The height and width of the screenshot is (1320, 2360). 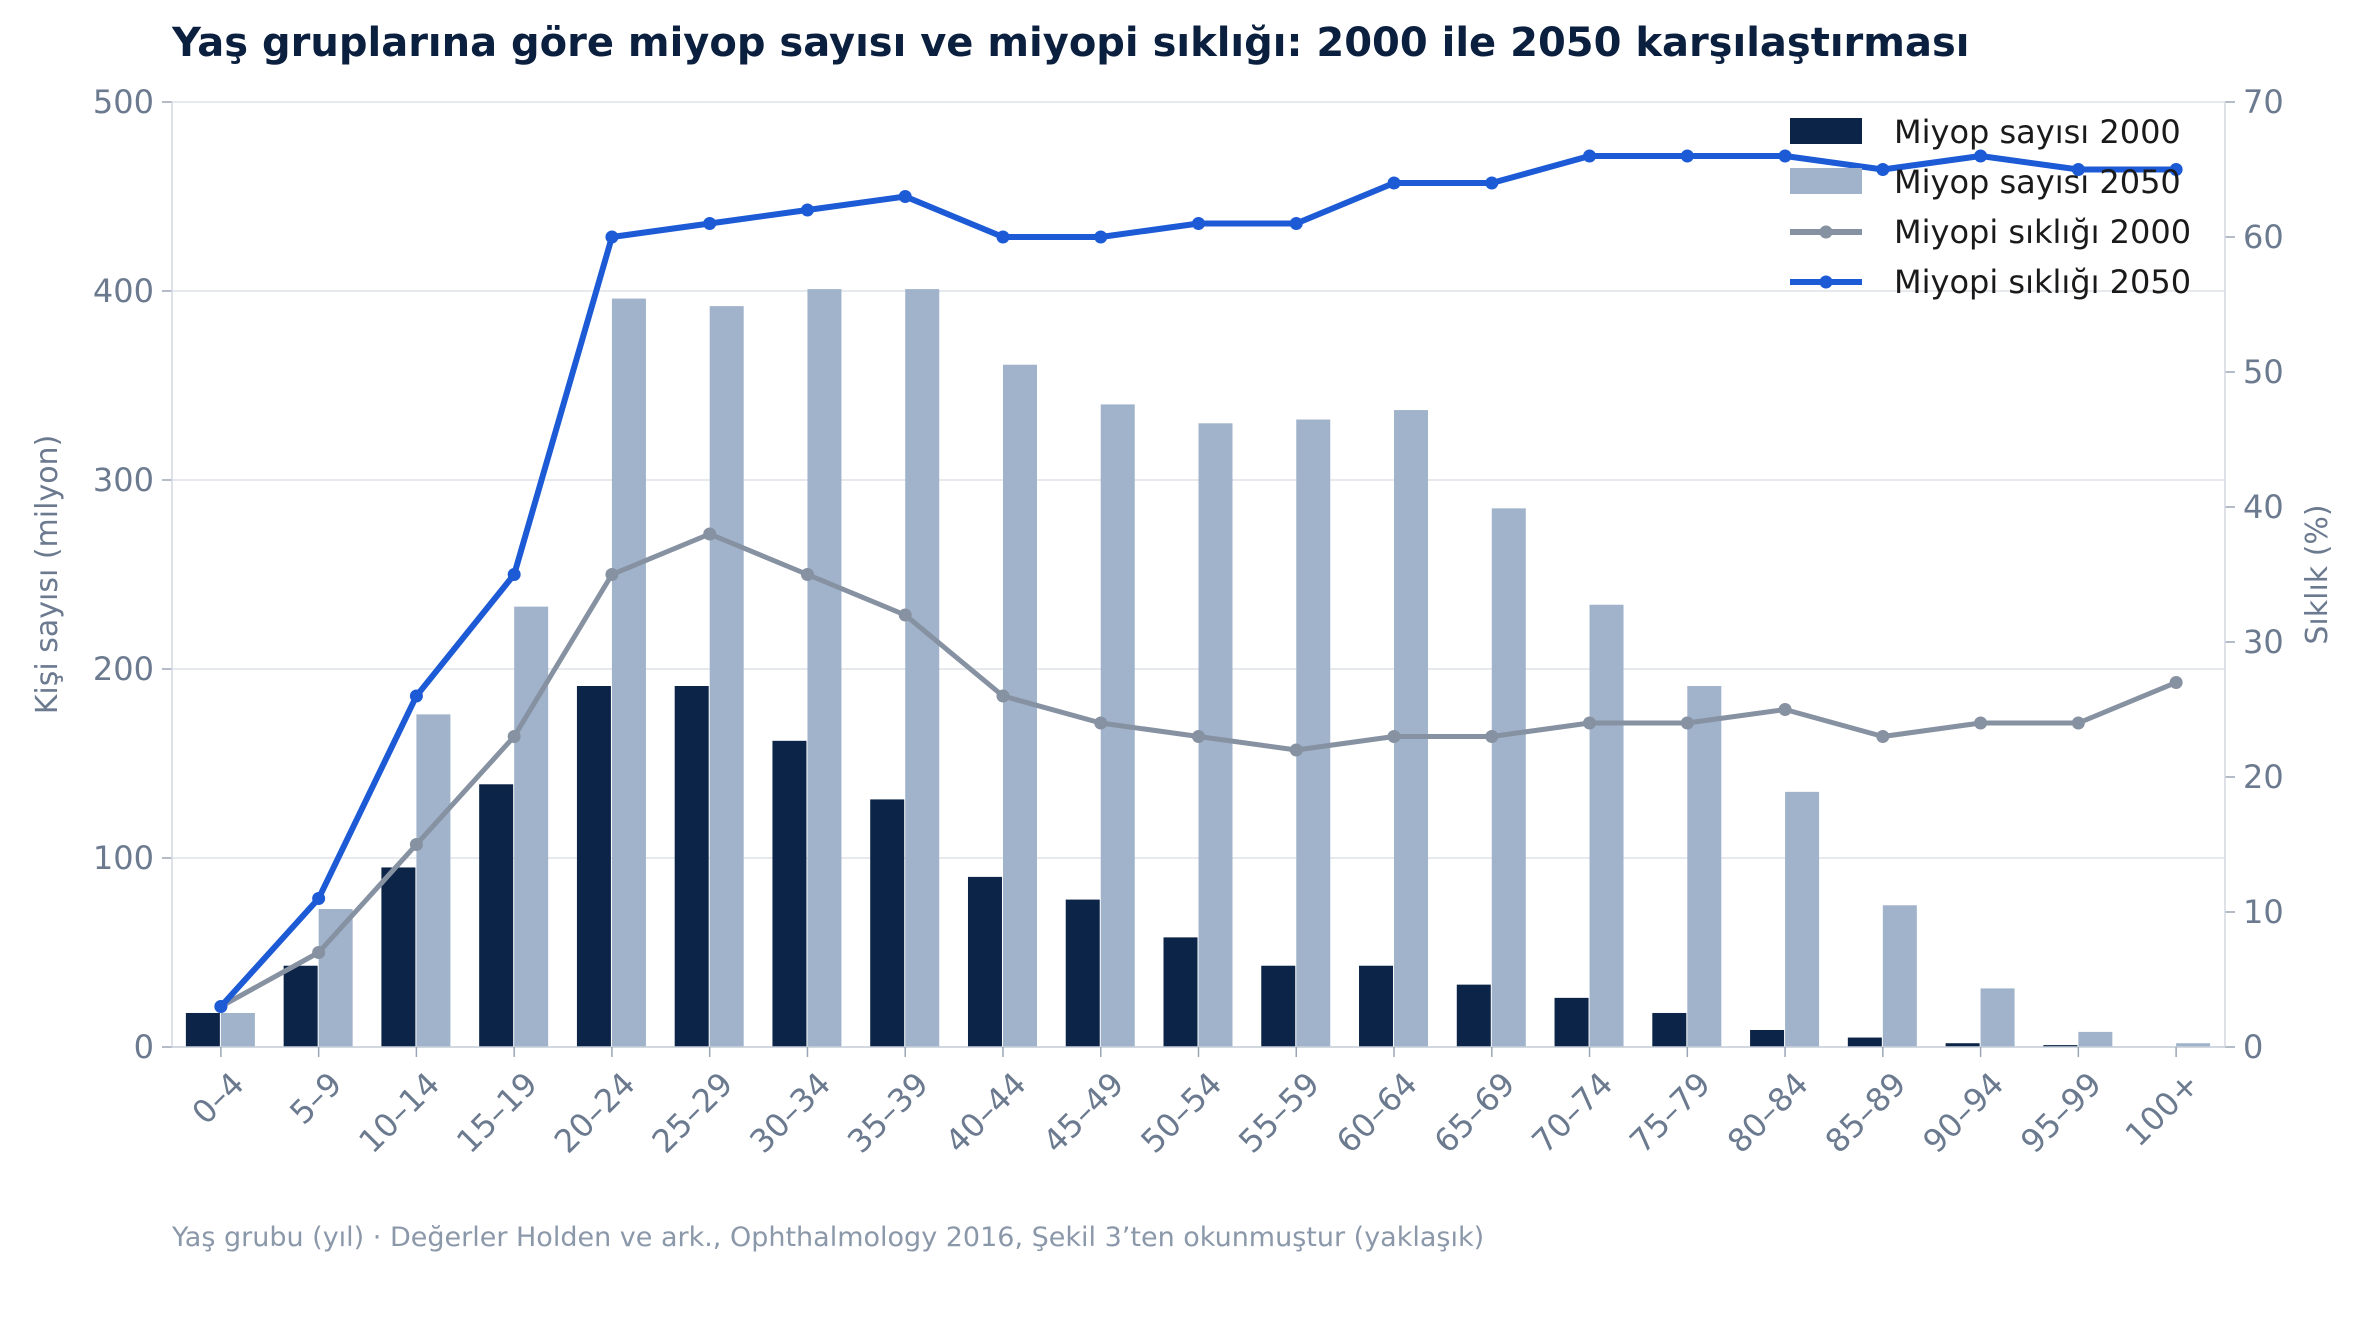 I want to click on x-tick-label: 10–14, so click(x=399, y=1113).